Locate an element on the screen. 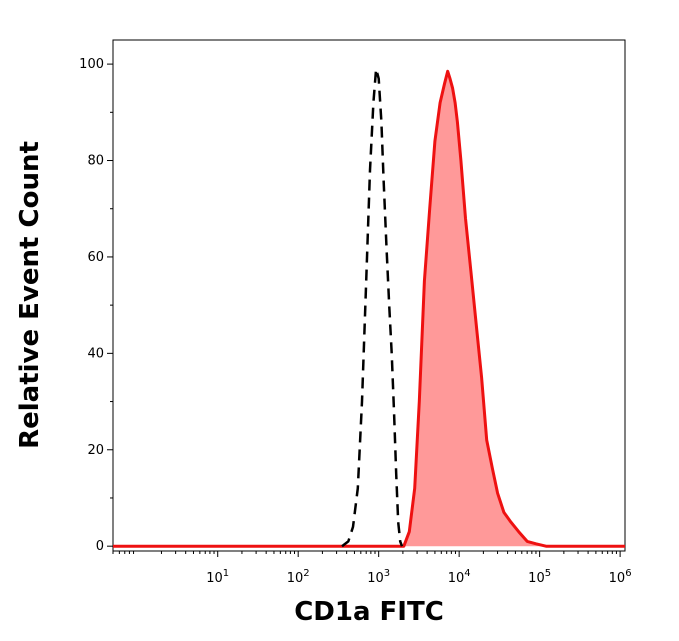 The image size is (679, 641). y-tick-label: 80 is located at coordinates (95, 161).